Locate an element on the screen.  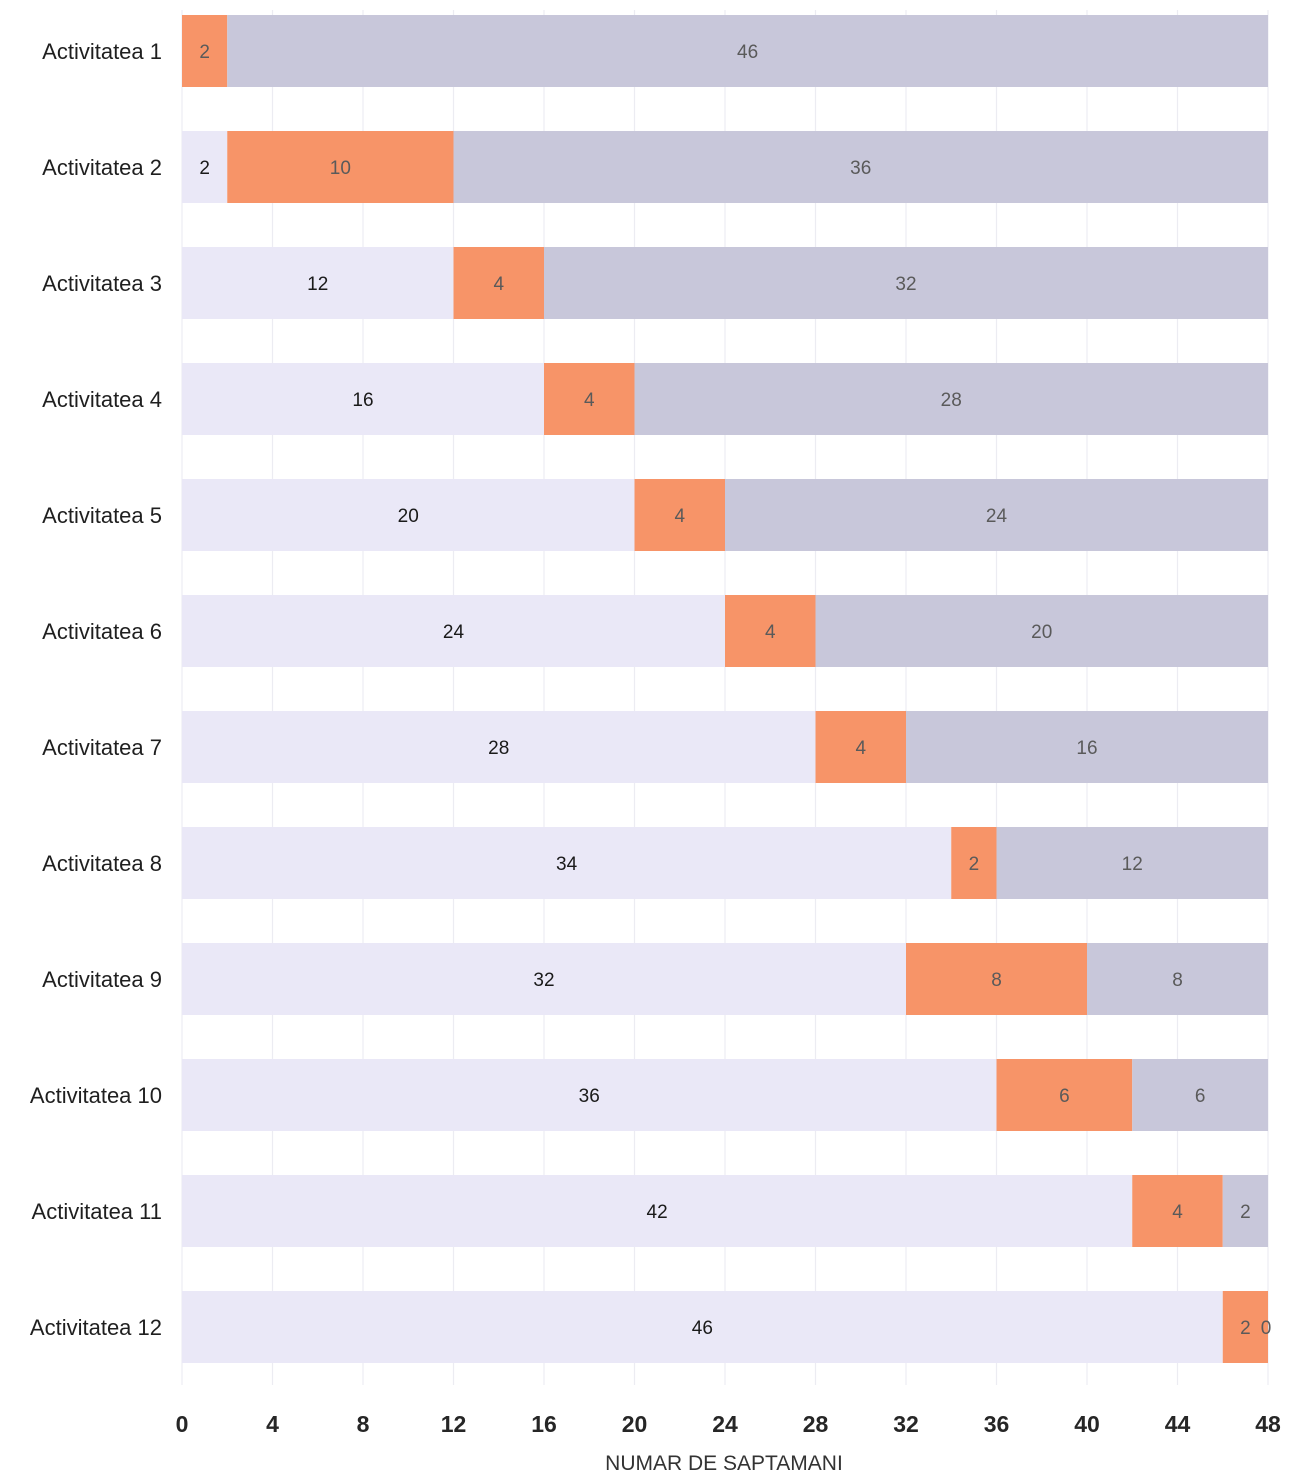
data-label: 10 is located at coordinates (340, 168).